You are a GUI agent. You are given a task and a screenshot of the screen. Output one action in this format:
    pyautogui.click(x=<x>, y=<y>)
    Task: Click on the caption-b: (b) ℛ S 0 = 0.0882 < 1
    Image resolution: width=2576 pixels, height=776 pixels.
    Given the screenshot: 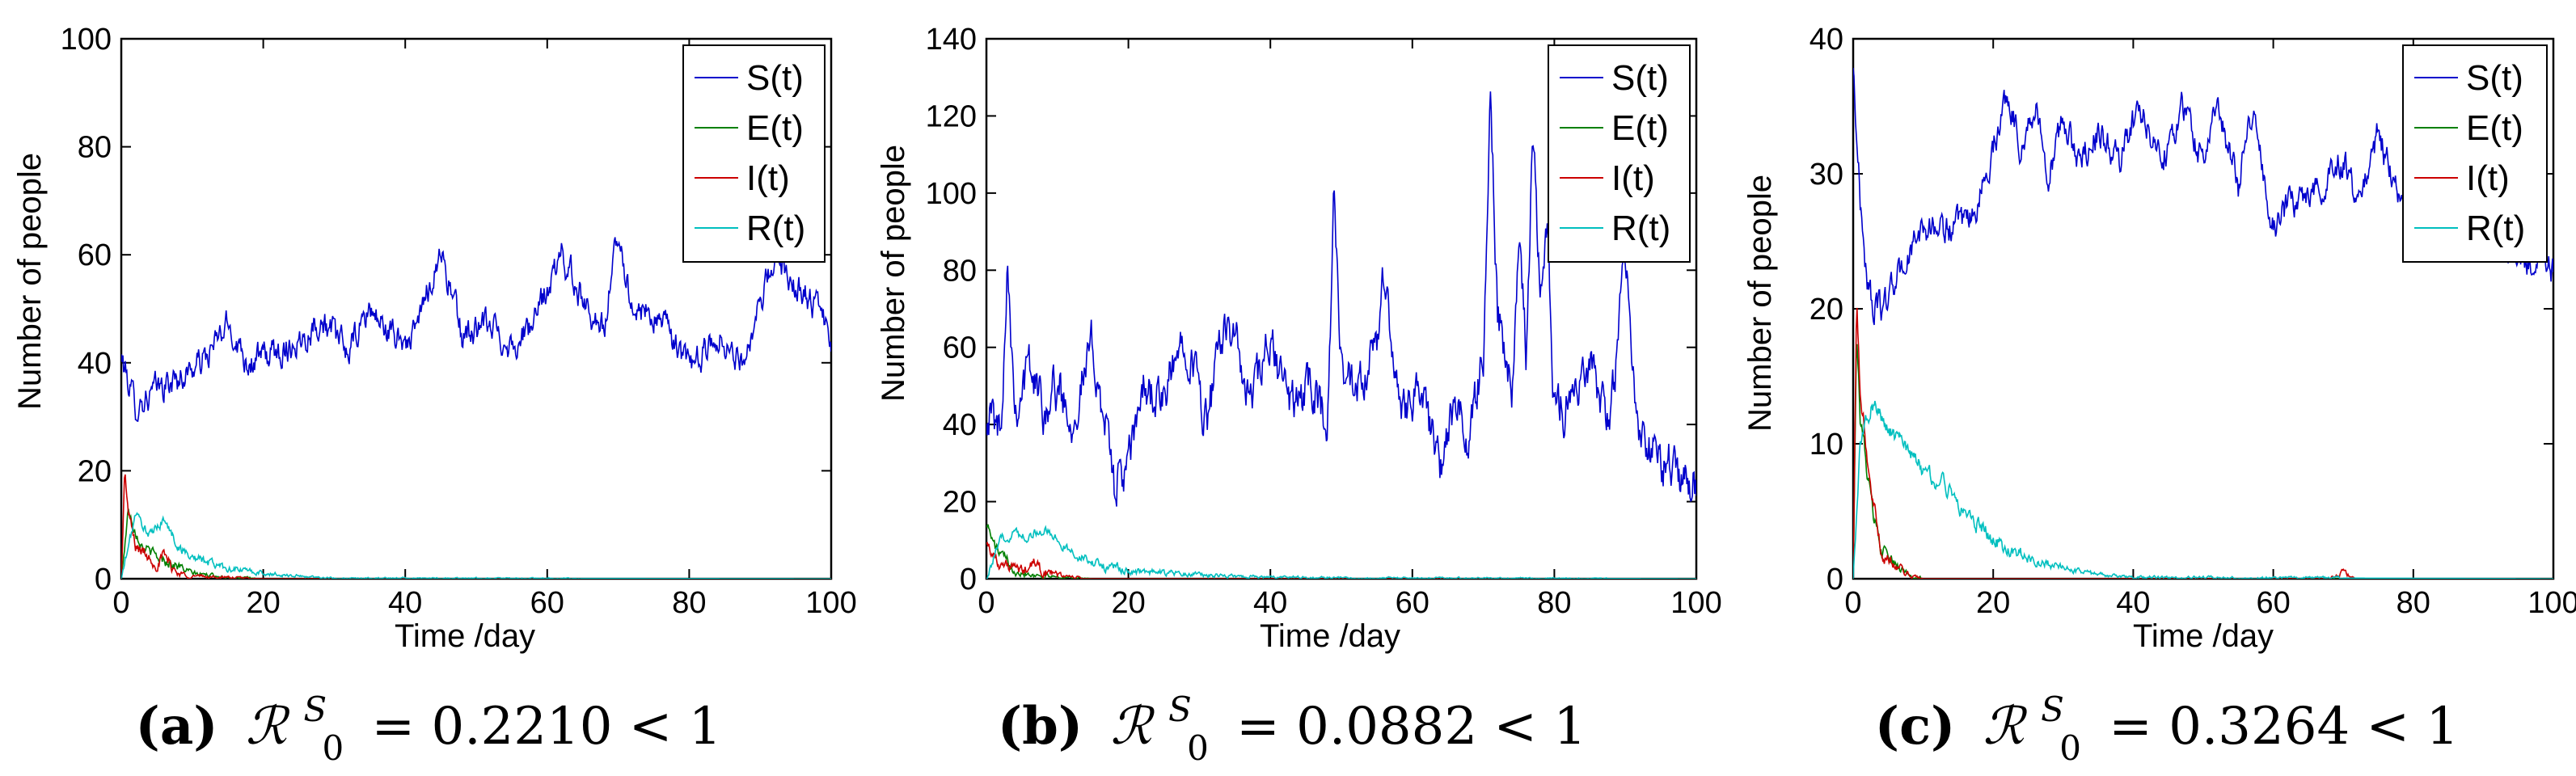 What is the action you would take?
    pyautogui.click(x=1292, y=723)
    